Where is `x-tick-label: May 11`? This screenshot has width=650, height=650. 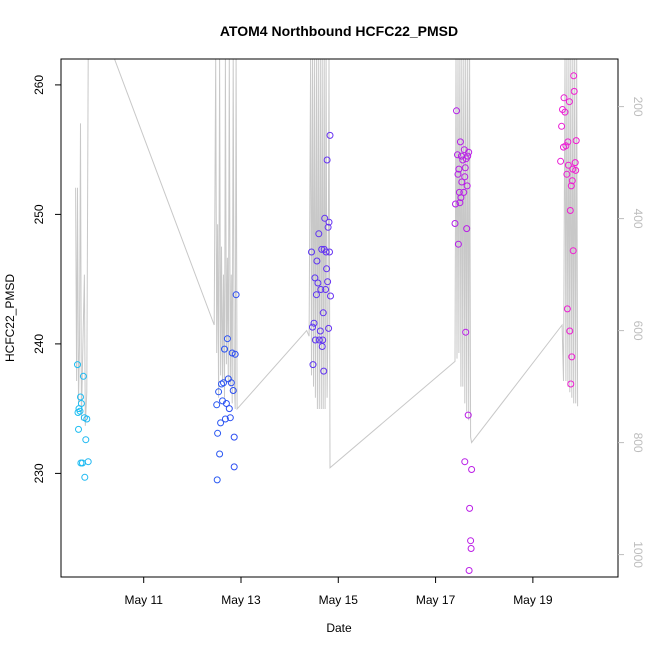 x-tick-label: May 11 is located at coordinates (143, 600).